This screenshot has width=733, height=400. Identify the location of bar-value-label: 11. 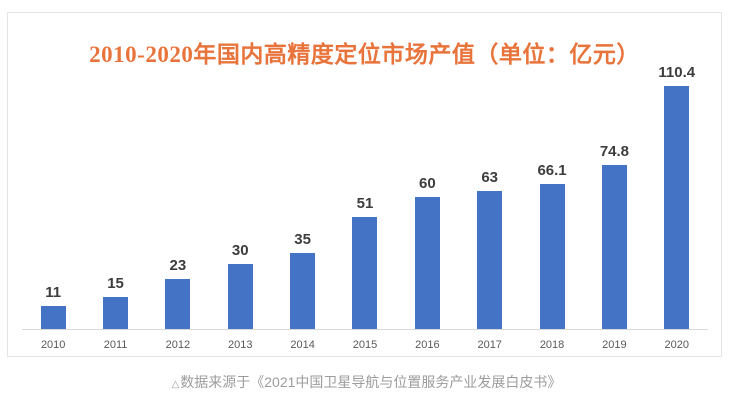
(53, 292).